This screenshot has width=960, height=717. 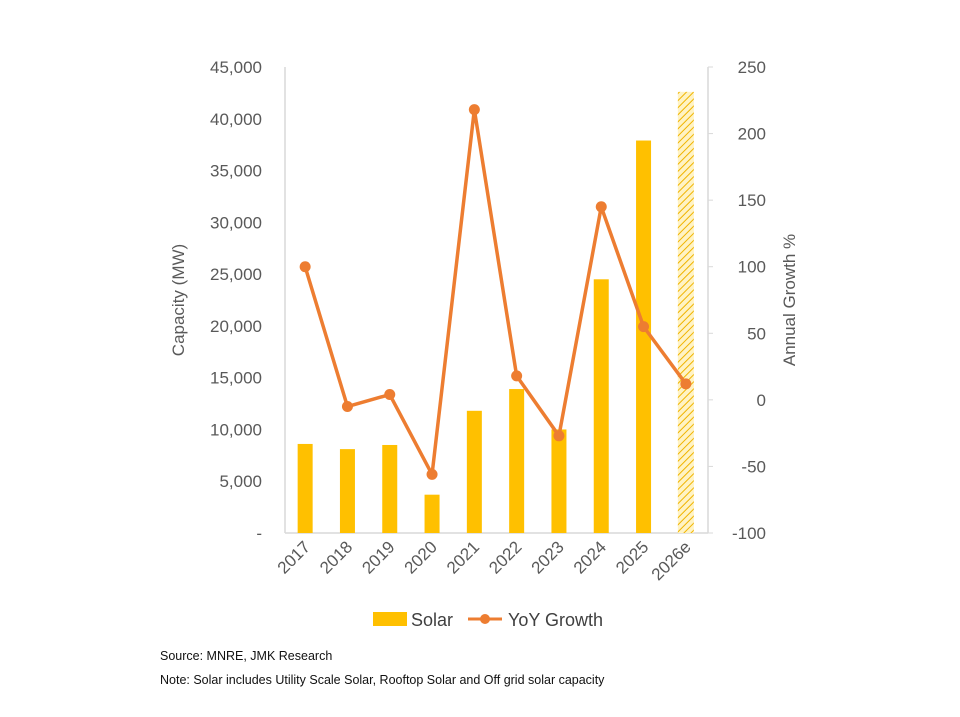 What do you see at coordinates (485, 619) in the screenshot?
I see `legend-yoy-marker` at bounding box center [485, 619].